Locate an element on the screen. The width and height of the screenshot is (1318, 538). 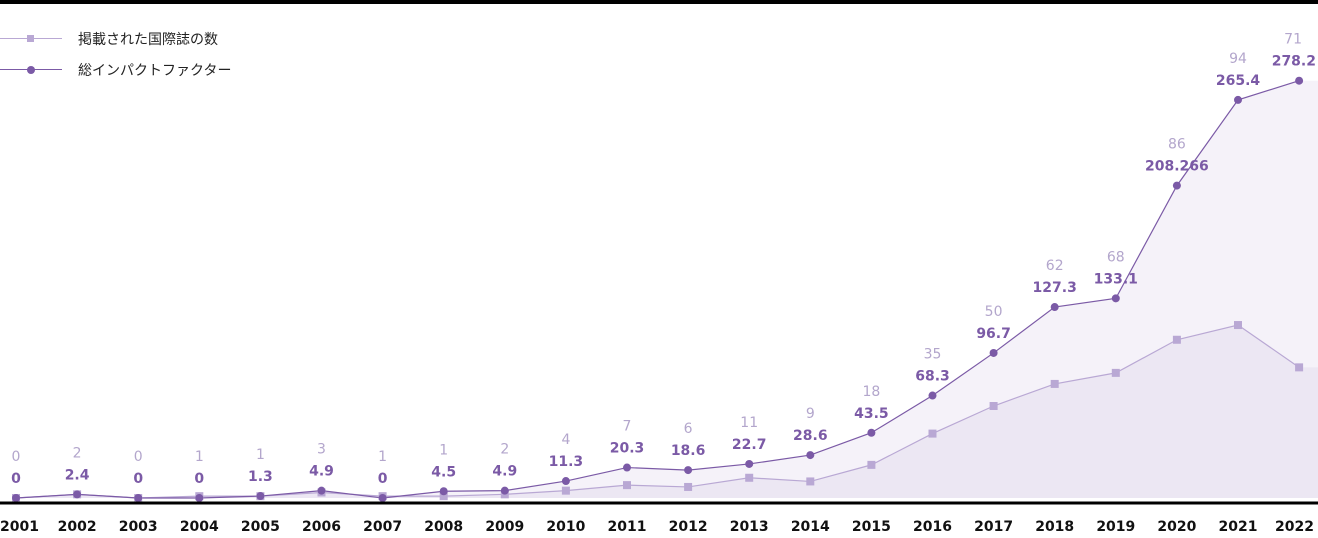
x-tick-label: 2017 is located at coordinates (993, 527).